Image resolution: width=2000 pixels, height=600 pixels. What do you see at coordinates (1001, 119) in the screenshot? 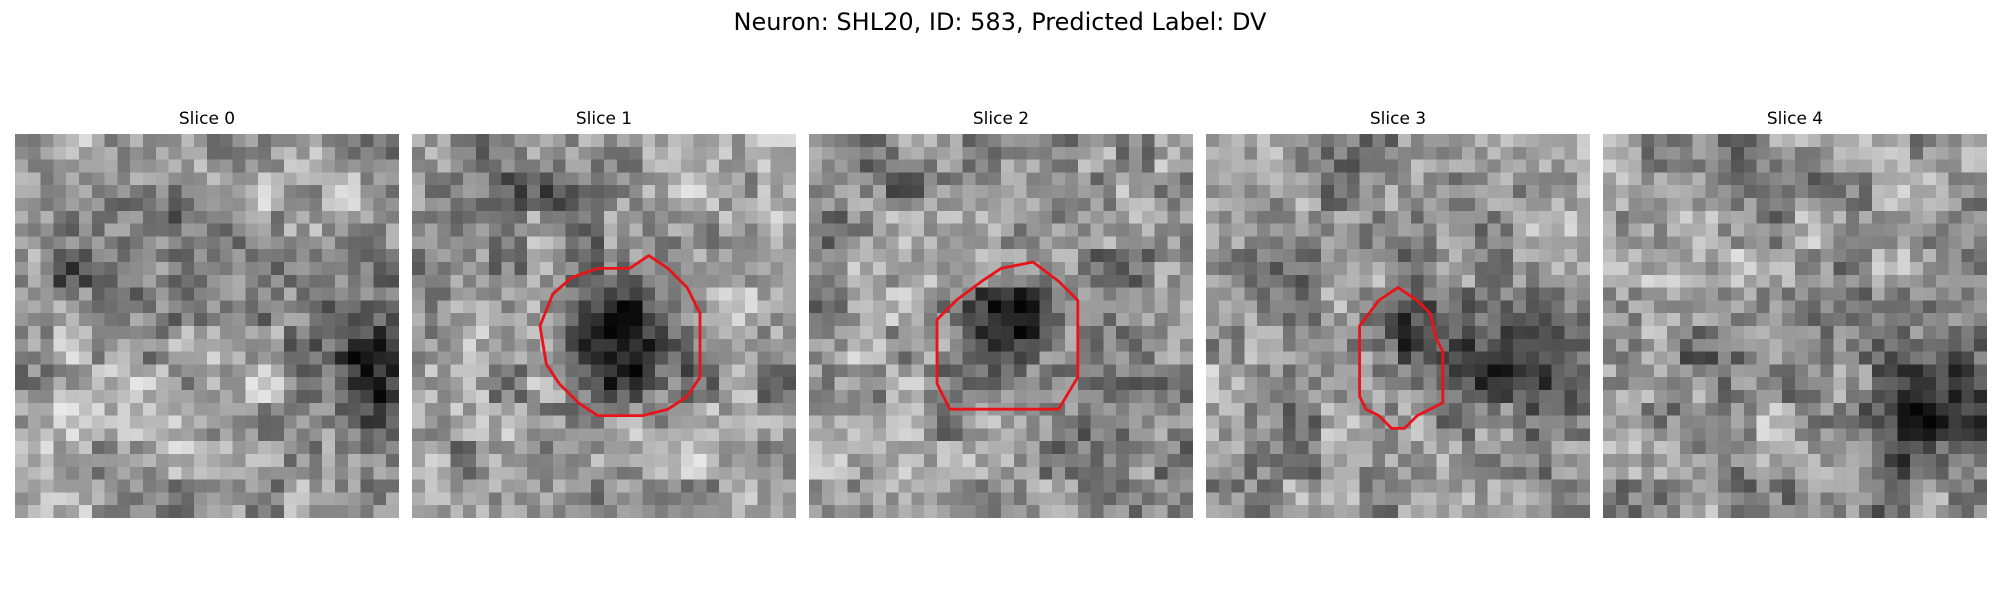
I see `slice-title-2: Slice 2` at bounding box center [1001, 119].